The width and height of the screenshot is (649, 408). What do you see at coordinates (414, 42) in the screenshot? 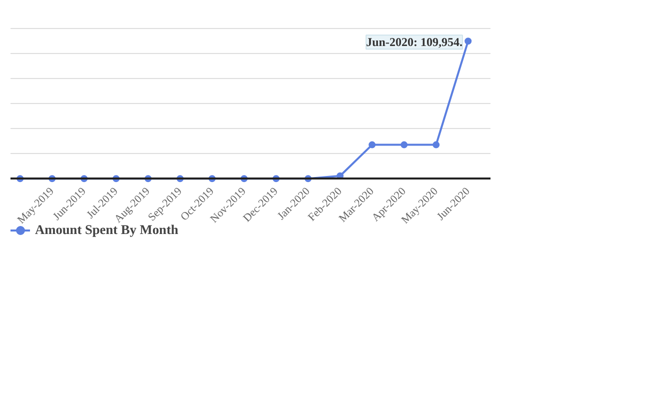
I see `annotation: Jun-2020: 109,954.` at bounding box center [414, 42].